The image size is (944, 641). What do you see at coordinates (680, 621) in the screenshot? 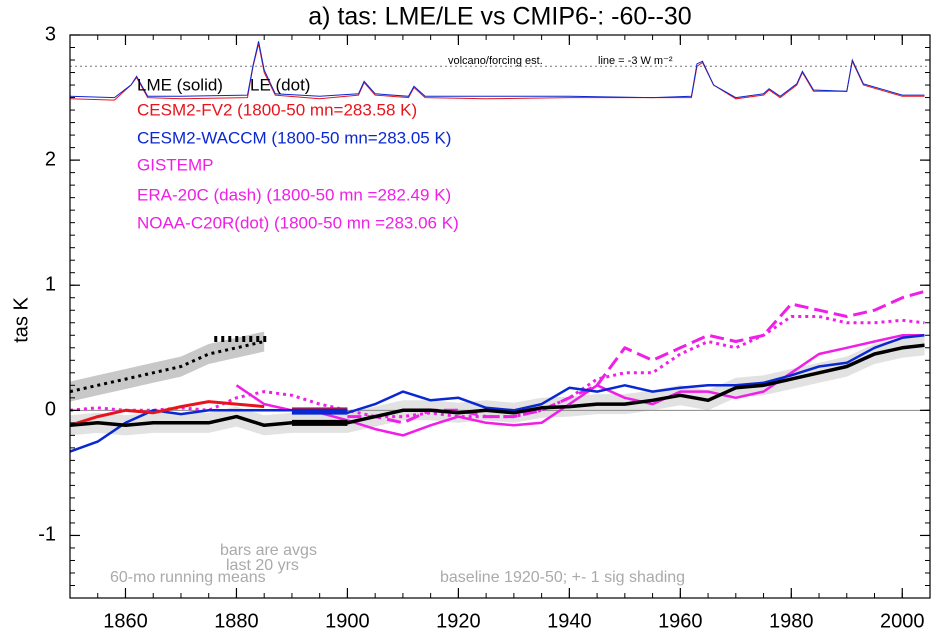
I see `x-tick-label: 1960` at bounding box center [680, 621].